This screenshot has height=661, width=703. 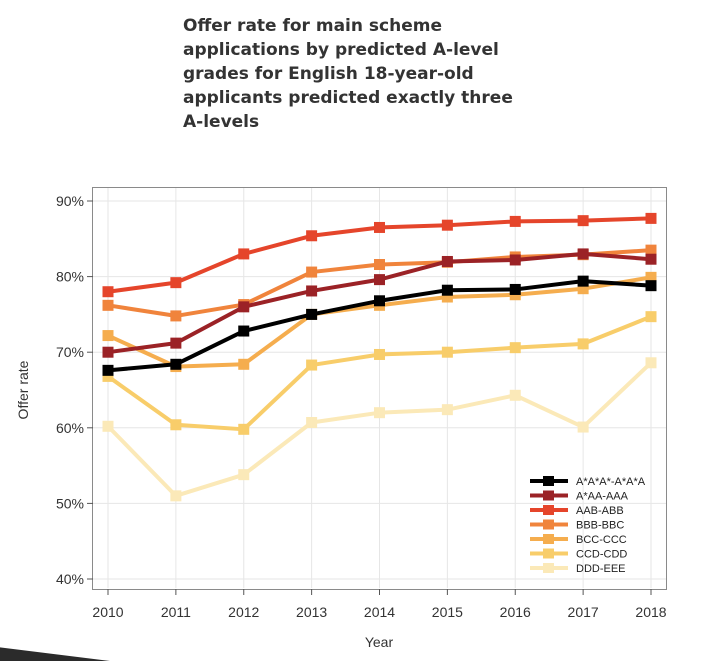 I want to click on legend-label: BCC-CCC, so click(x=601, y=540).